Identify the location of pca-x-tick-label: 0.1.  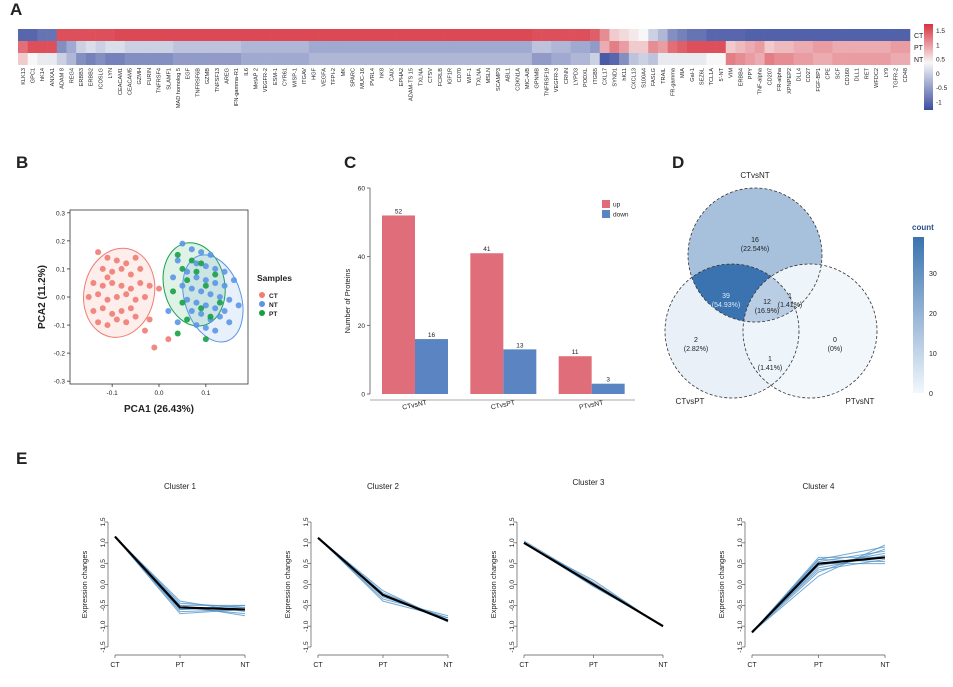
(205, 393).